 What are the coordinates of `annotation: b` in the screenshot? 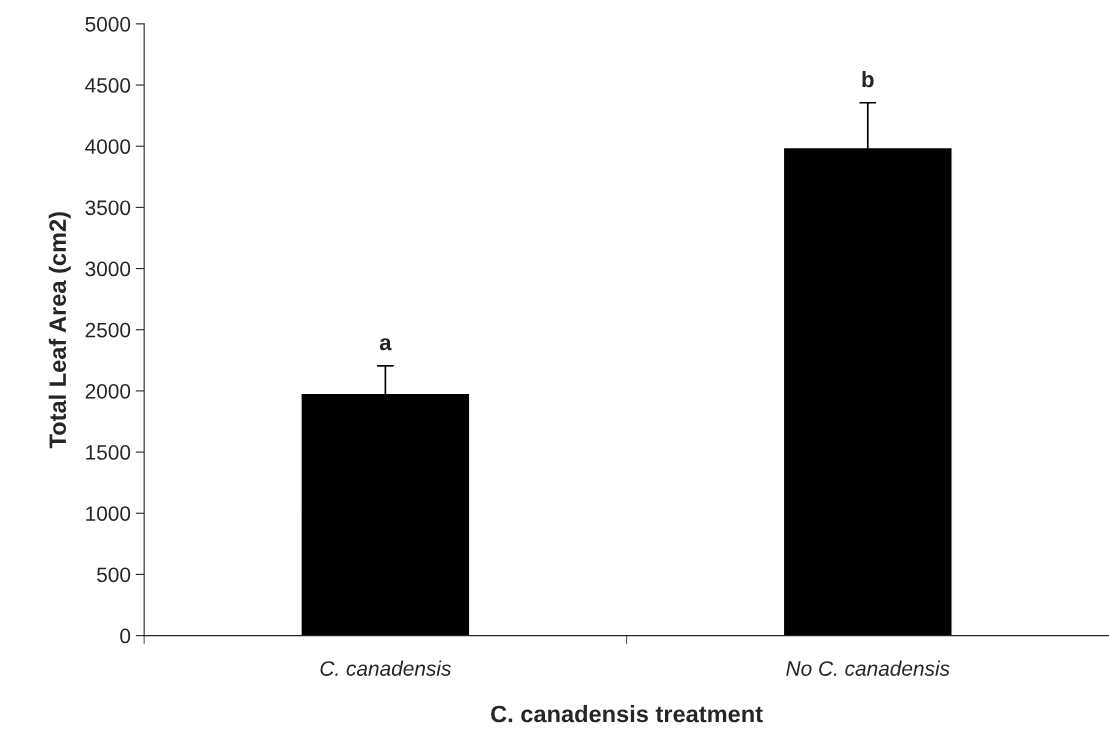 It's located at (868, 79).